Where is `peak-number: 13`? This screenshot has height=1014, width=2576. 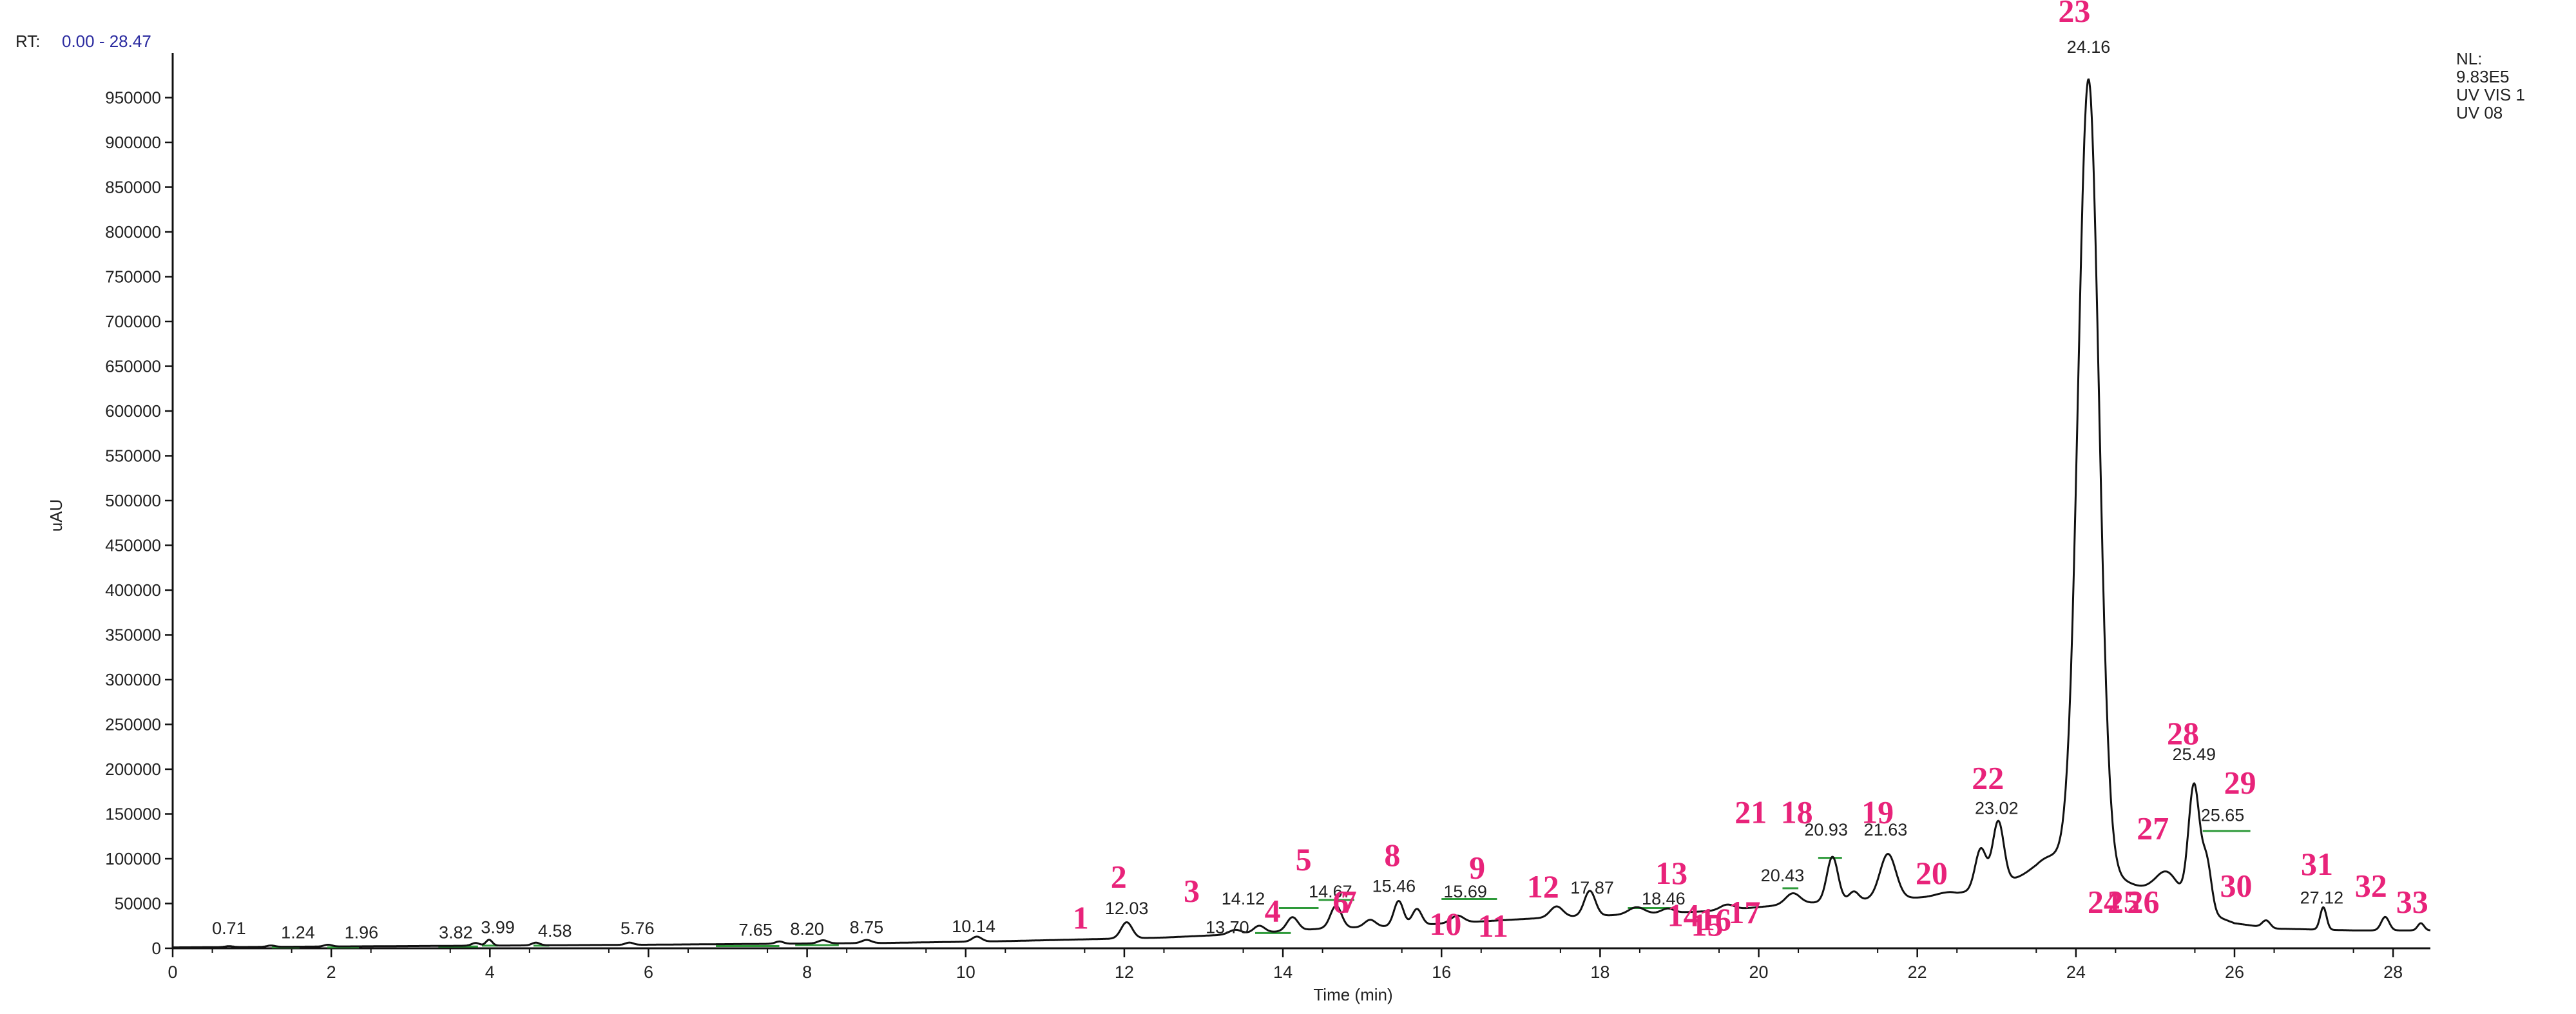
peak-number: 13 is located at coordinates (1671, 873).